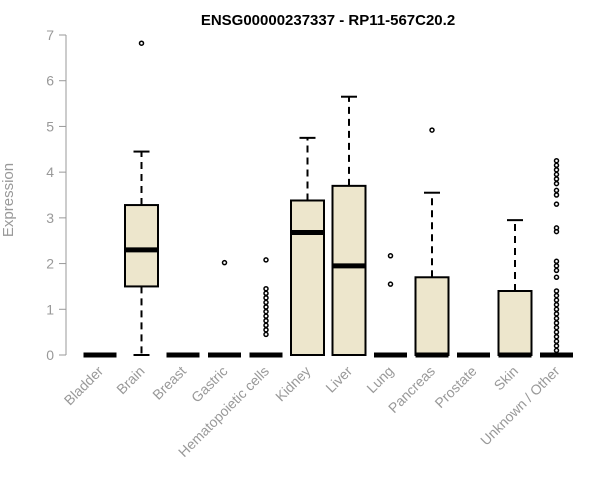 This screenshot has height=500, width=600. What do you see at coordinates (293, 384) in the screenshot?
I see `category-label: Kidney` at bounding box center [293, 384].